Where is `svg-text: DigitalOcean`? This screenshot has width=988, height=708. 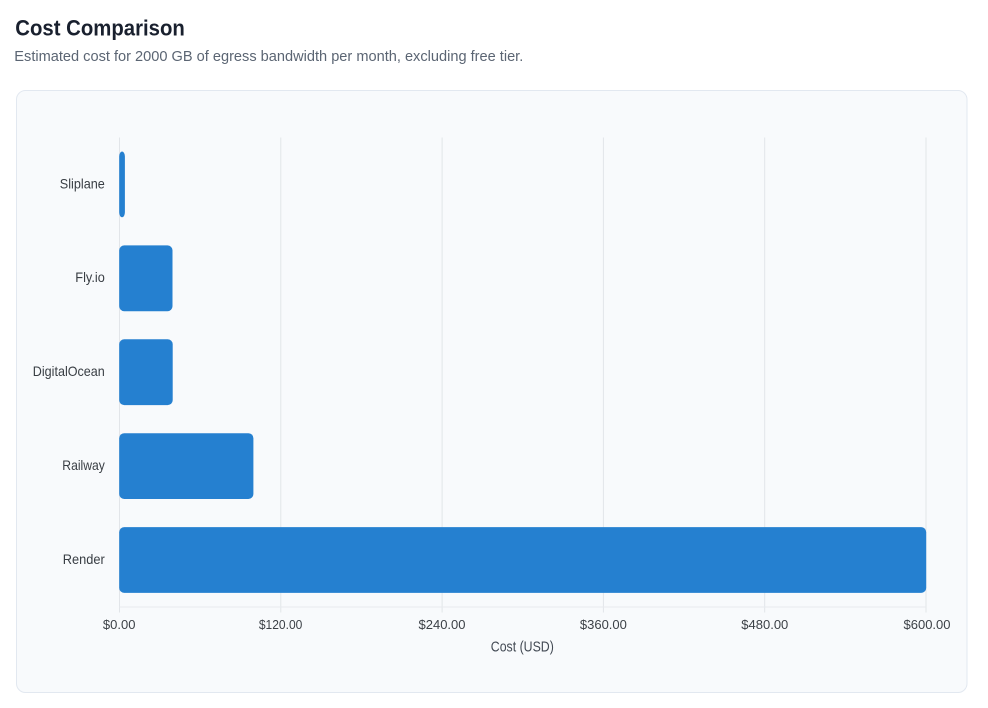 svg-text: DigitalOcean is located at coordinates (69, 371).